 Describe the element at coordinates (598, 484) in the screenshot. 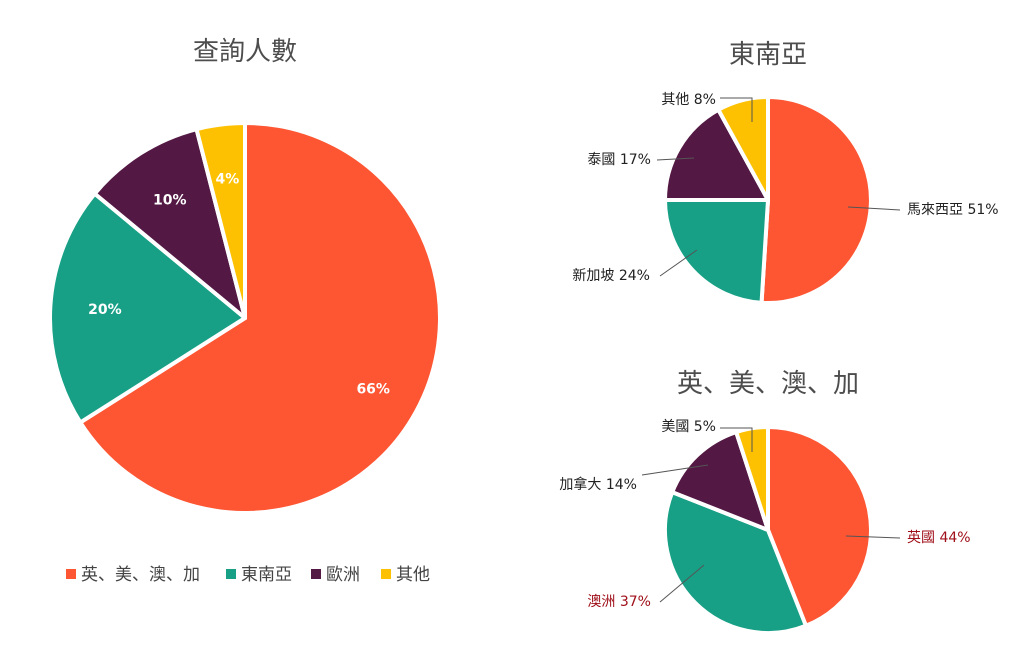

I see `pie2-label-3: 加拿大 14%` at that location.